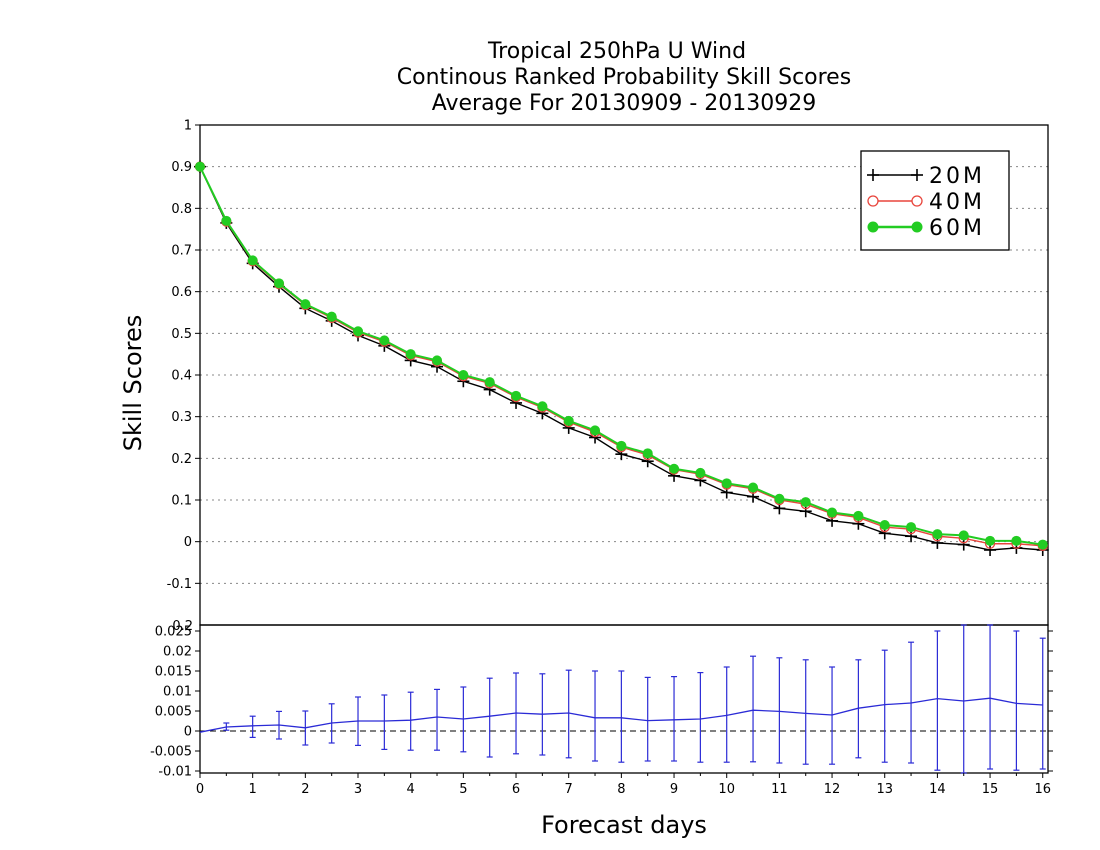  What do you see at coordinates (516, 789) in the screenshot?
I see `x-tick-label: 6` at bounding box center [516, 789].